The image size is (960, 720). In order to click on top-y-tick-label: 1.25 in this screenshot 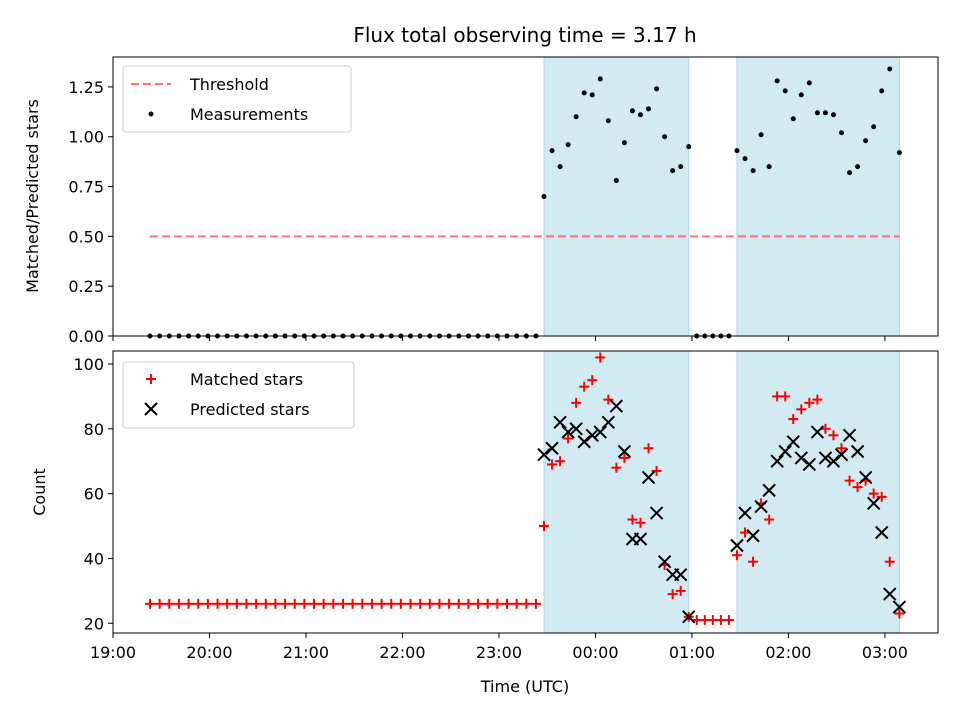, I will do `click(86, 87)`.